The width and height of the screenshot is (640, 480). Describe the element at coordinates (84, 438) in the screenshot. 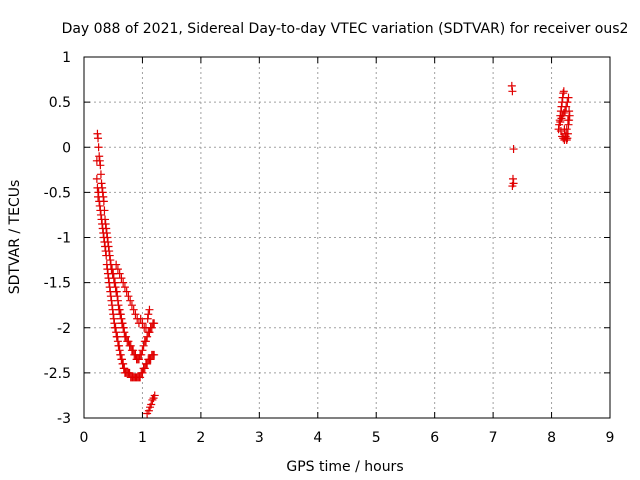

I see `x-tick-label: 0` at that location.